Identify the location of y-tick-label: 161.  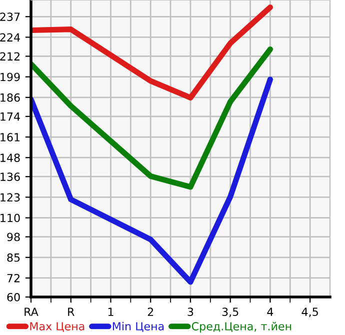
(10, 137).